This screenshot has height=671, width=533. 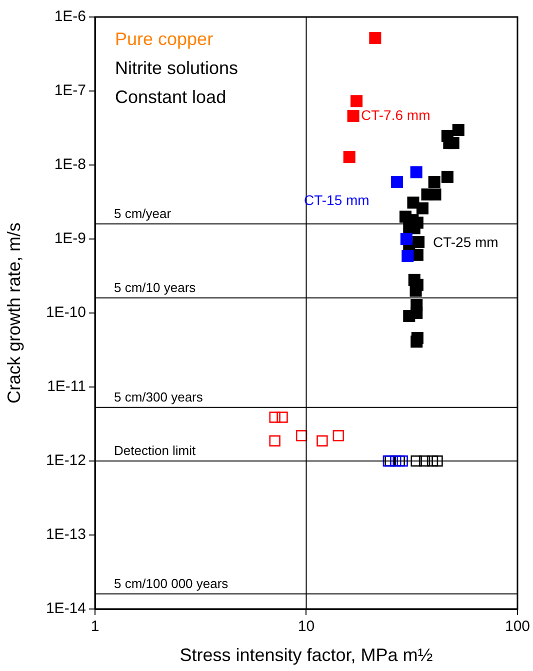 I want to click on y-tick-label: 1E-6, so click(x=70, y=17).